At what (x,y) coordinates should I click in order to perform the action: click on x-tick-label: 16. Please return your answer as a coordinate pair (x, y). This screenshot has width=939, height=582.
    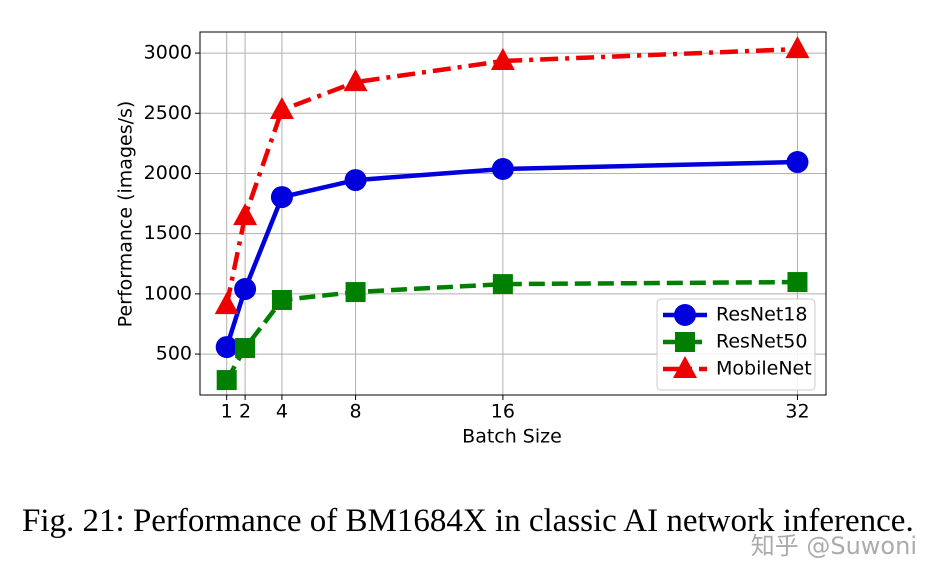
    Looking at the image, I should click on (503, 412).